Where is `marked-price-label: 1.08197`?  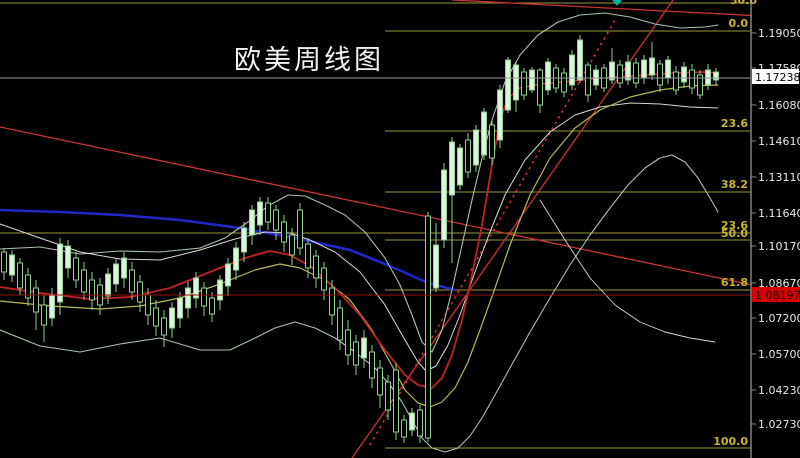 marked-price-label: 1.08197 is located at coordinates (777, 295).